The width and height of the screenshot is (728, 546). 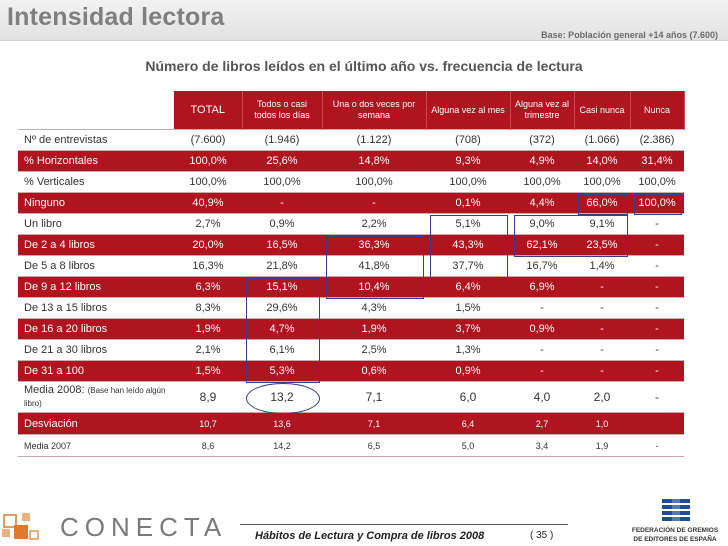 What do you see at coordinates (542, 423) in the screenshot?
I see `table-cell: 2,7` at bounding box center [542, 423].